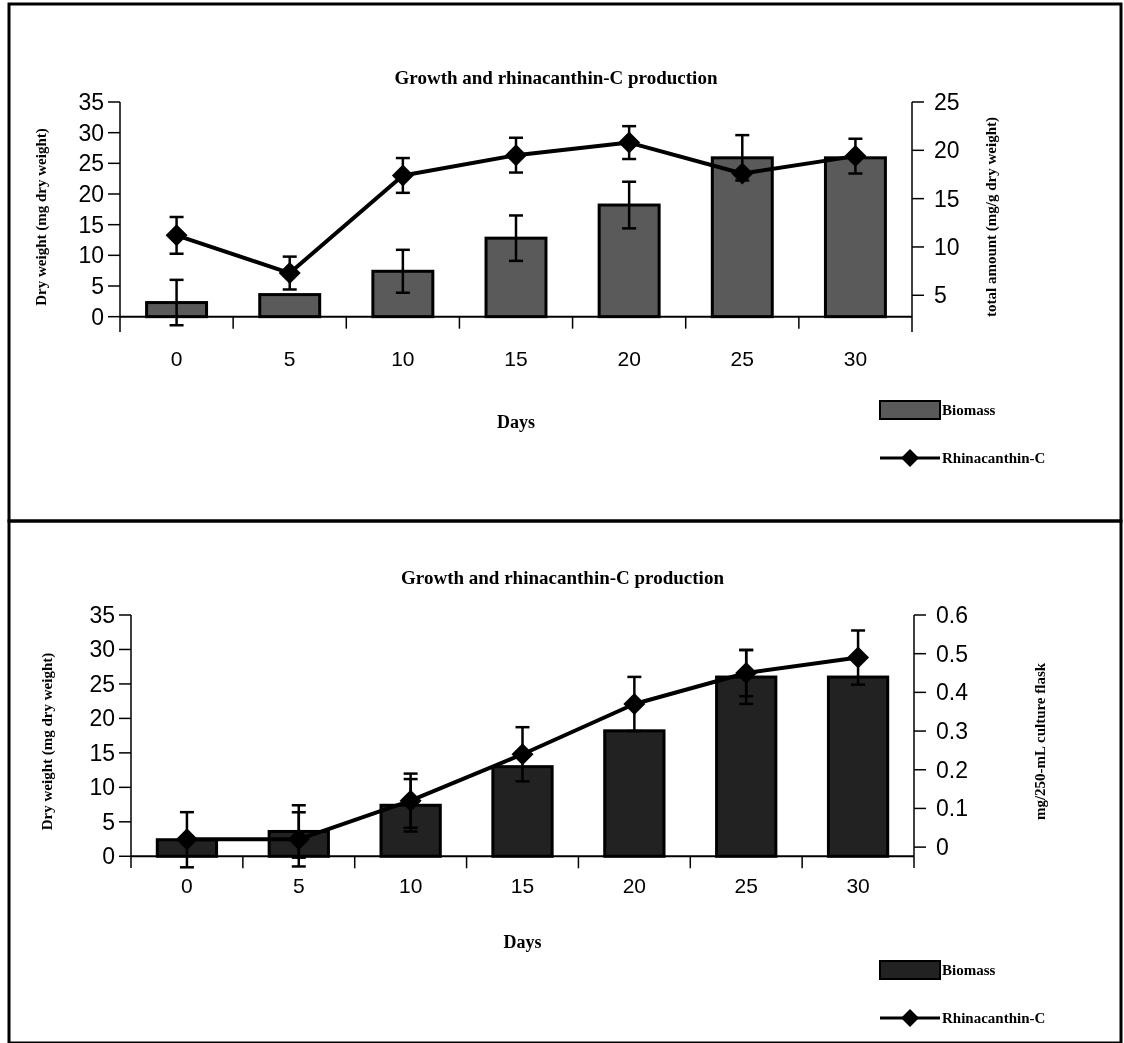  I want to click on y2-tick-label: 0.4, so click(952, 692).